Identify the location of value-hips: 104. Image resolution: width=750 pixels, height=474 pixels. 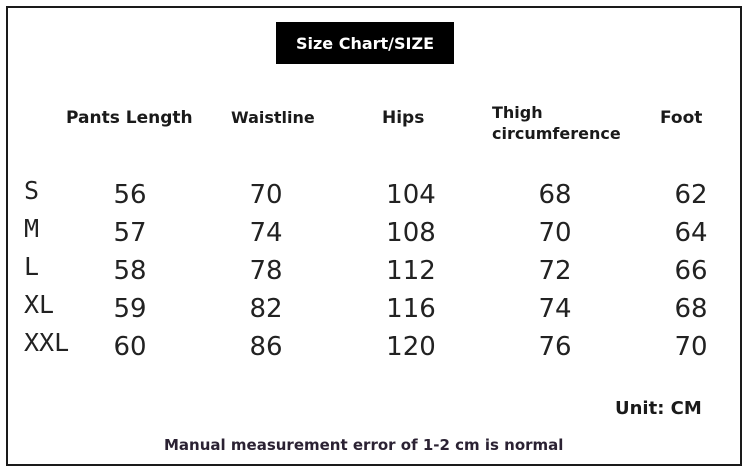
(411, 195).